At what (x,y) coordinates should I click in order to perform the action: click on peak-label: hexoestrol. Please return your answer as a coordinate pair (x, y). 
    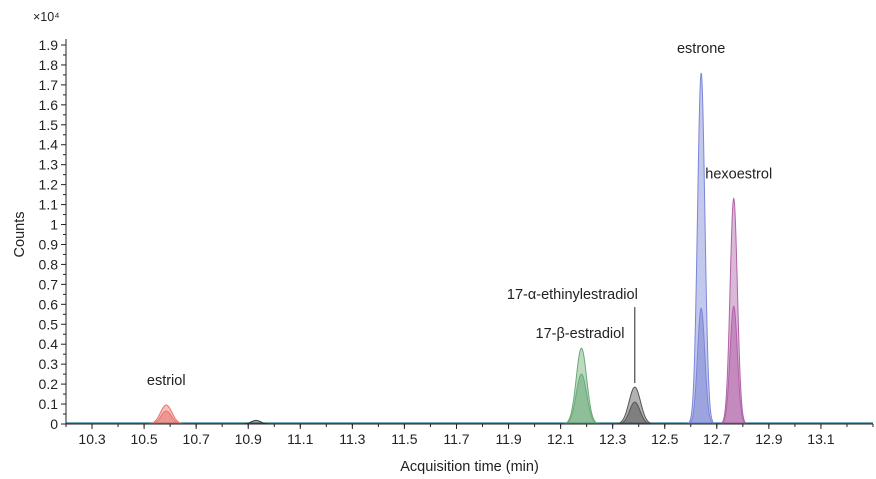
    Looking at the image, I should click on (738, 175).